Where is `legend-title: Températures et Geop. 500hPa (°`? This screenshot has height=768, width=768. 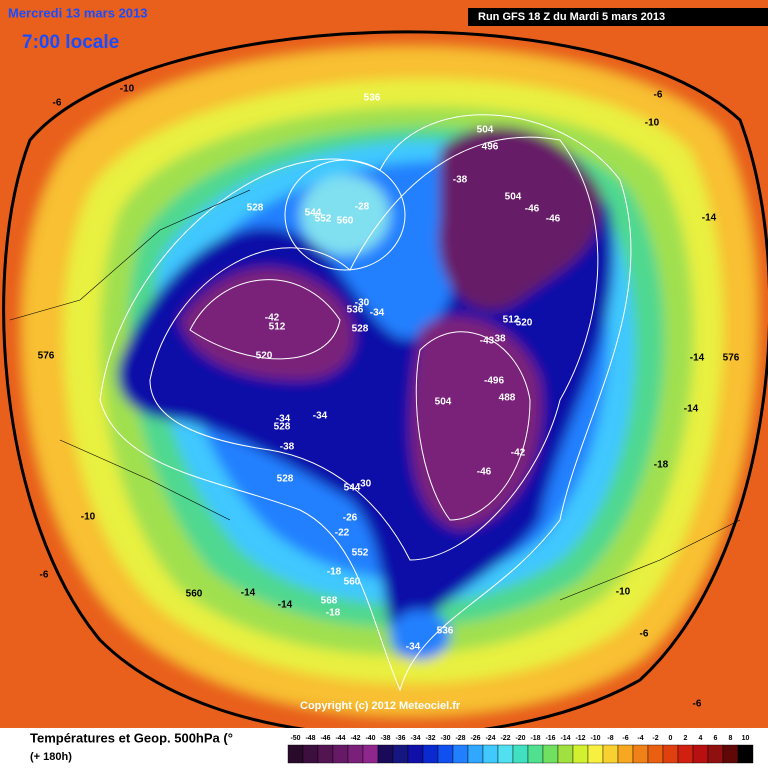 legend-title: Températures et Geop. 500hPa (° is located at coordinates (131, 737).